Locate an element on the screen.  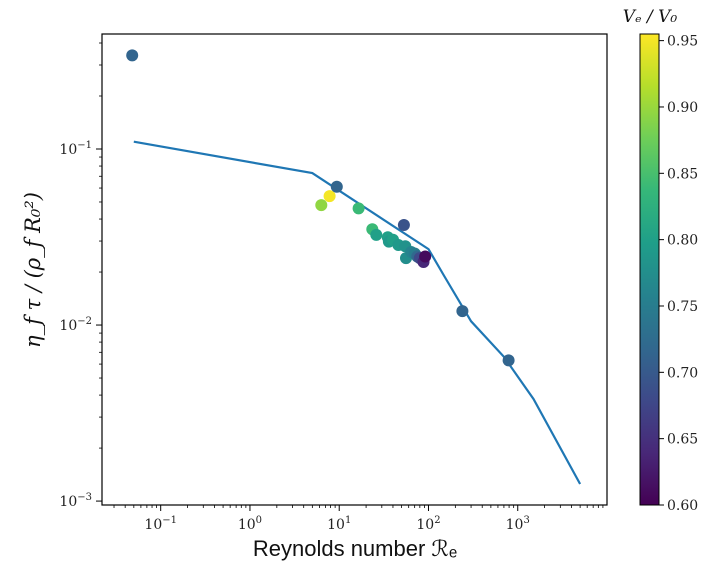
colorbar-tick-label-1: 0.65 is located at coordinates (682, 440).